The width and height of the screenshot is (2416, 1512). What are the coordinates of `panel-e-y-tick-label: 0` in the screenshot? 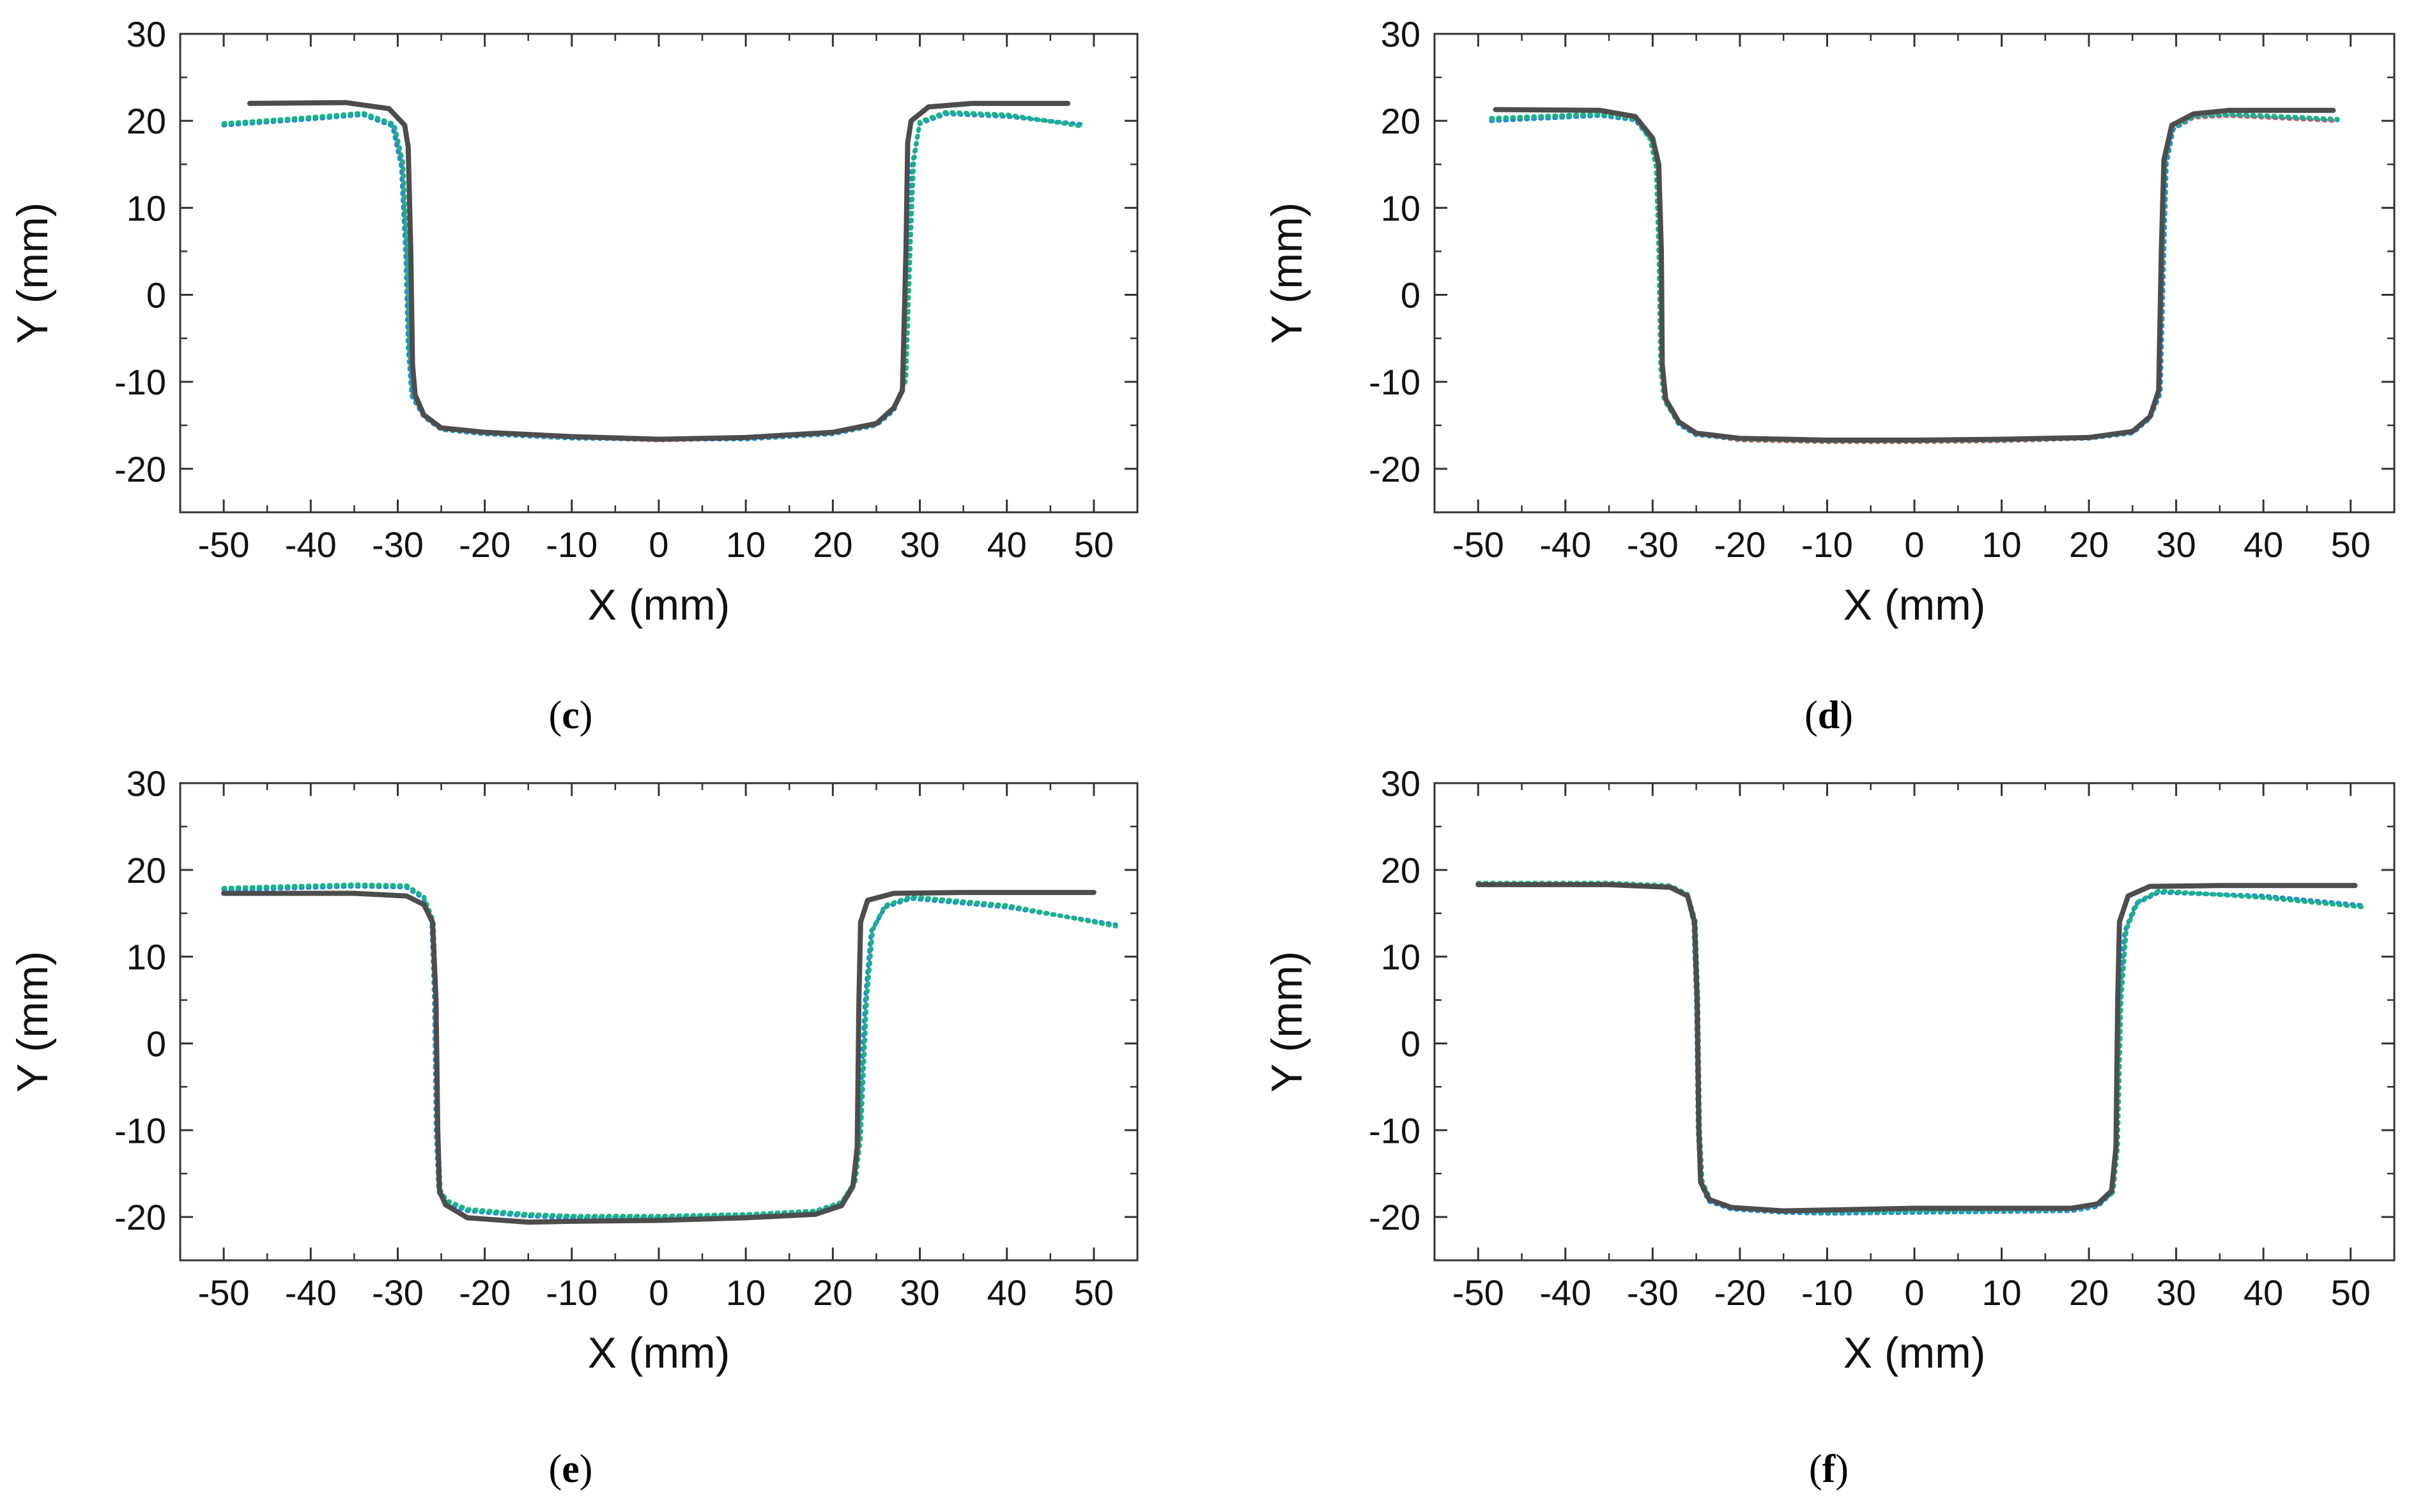 It's located at (156, 1043).